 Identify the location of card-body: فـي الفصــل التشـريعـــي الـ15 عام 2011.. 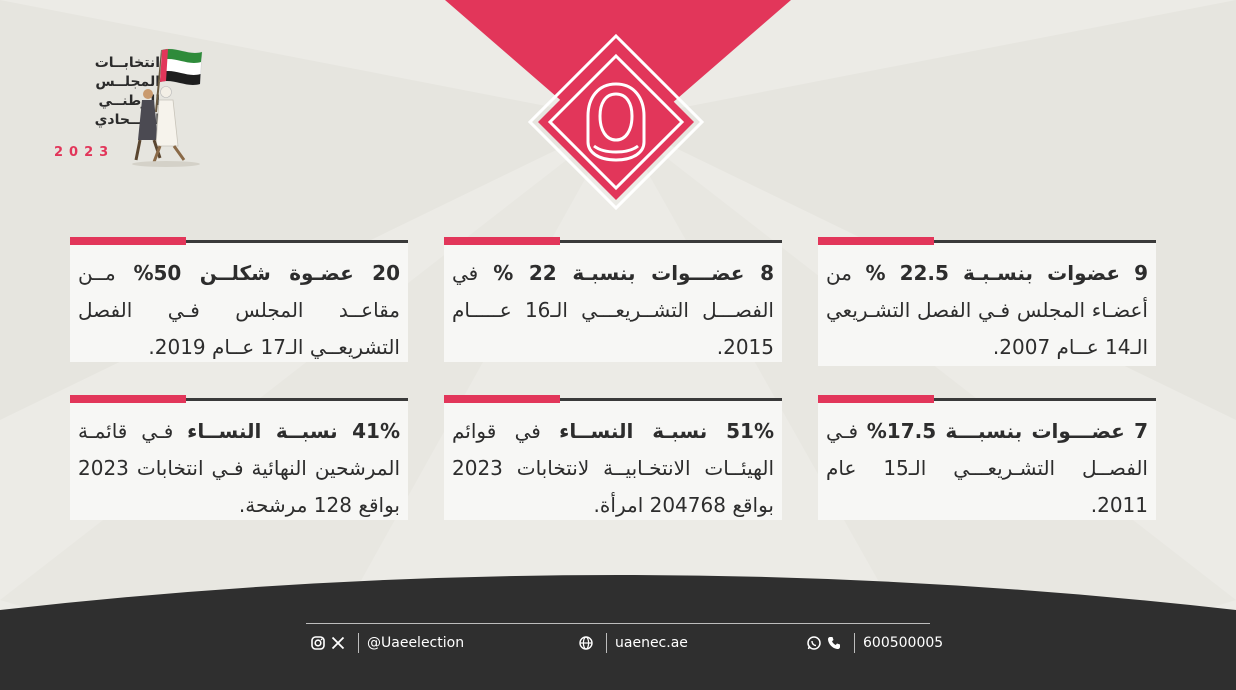
(987, 468).